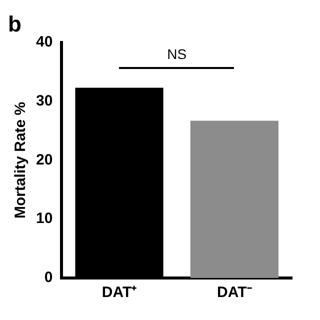  Describe the element at coordinates (15, 23) in the screenshot. I see `chart-title: b` at that location.